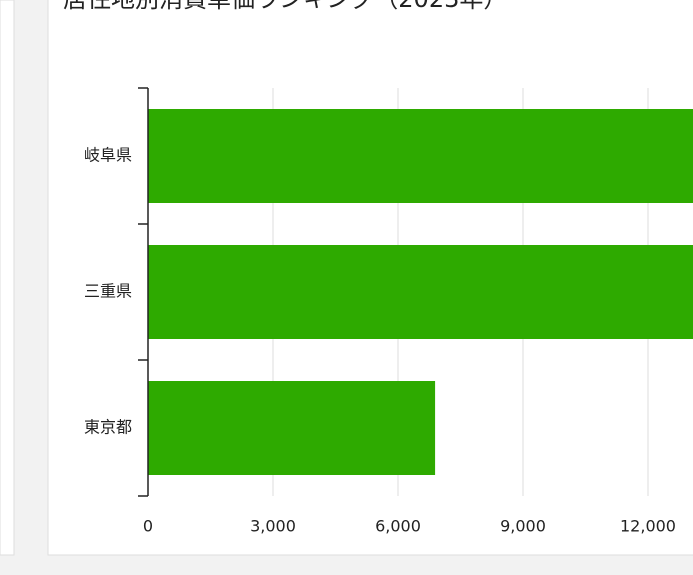 This screenshot has height=575, width=693. Describe the element at coordinates (648, 526) in the screenshot. I see `x-tick-label: 12,000` at that location.